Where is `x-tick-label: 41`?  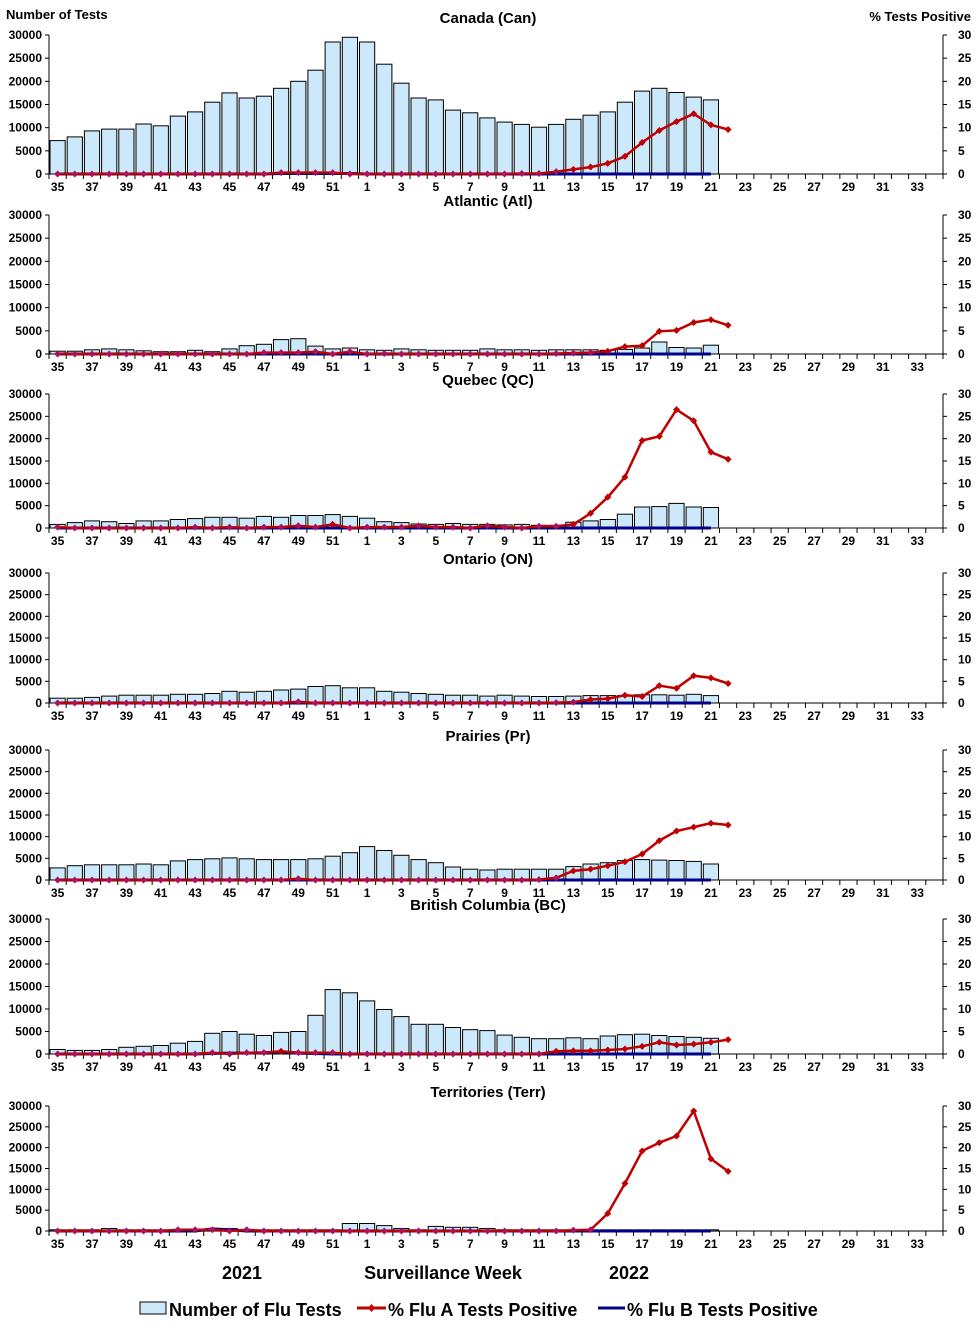 x-tick-label: 41 is located at coordinates (161, 367).